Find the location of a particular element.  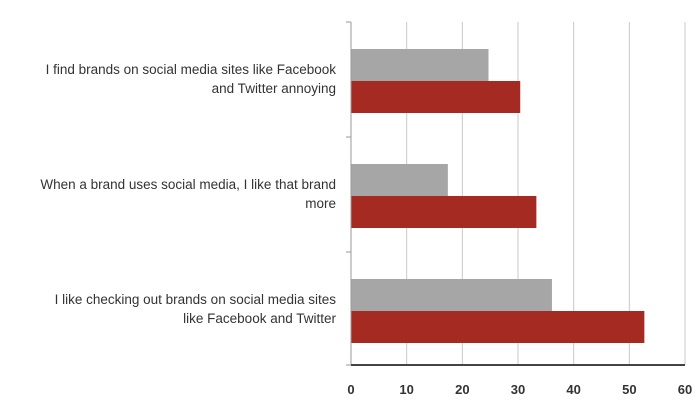

category-label-line: and Twitter annoying is located at coordinates (274, 88).